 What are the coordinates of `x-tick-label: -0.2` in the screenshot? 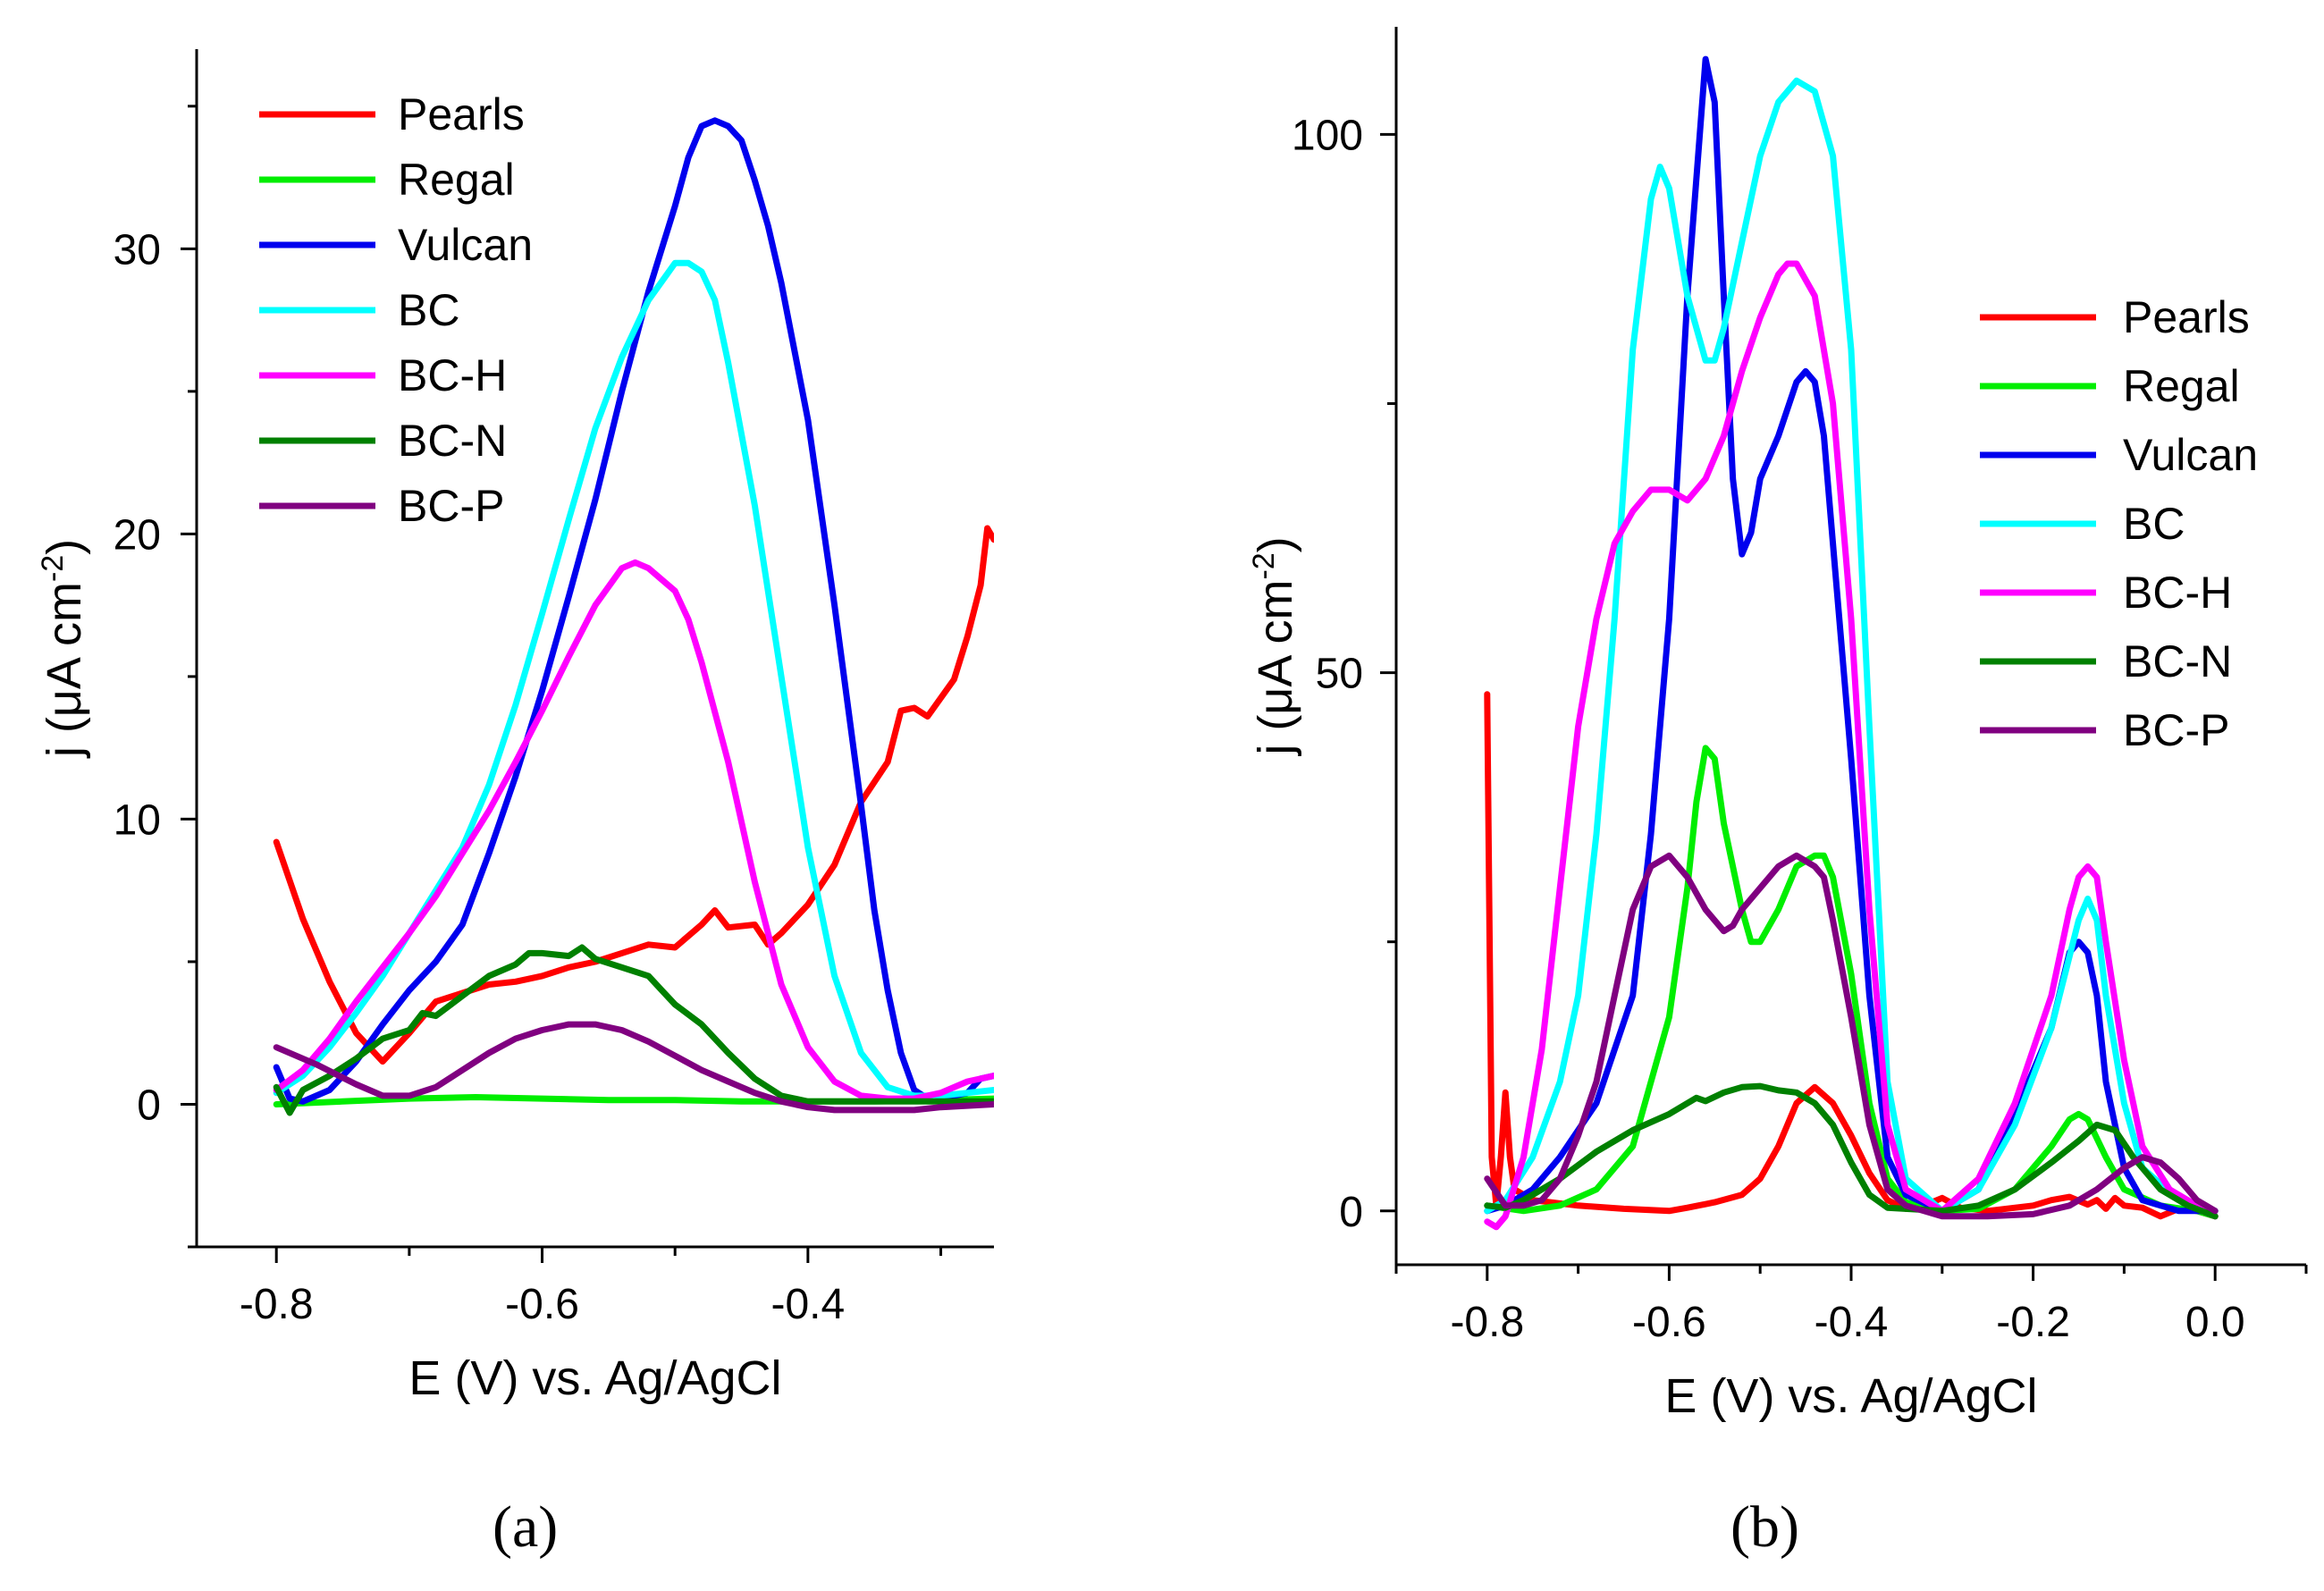 It's located at (2033, 1322).